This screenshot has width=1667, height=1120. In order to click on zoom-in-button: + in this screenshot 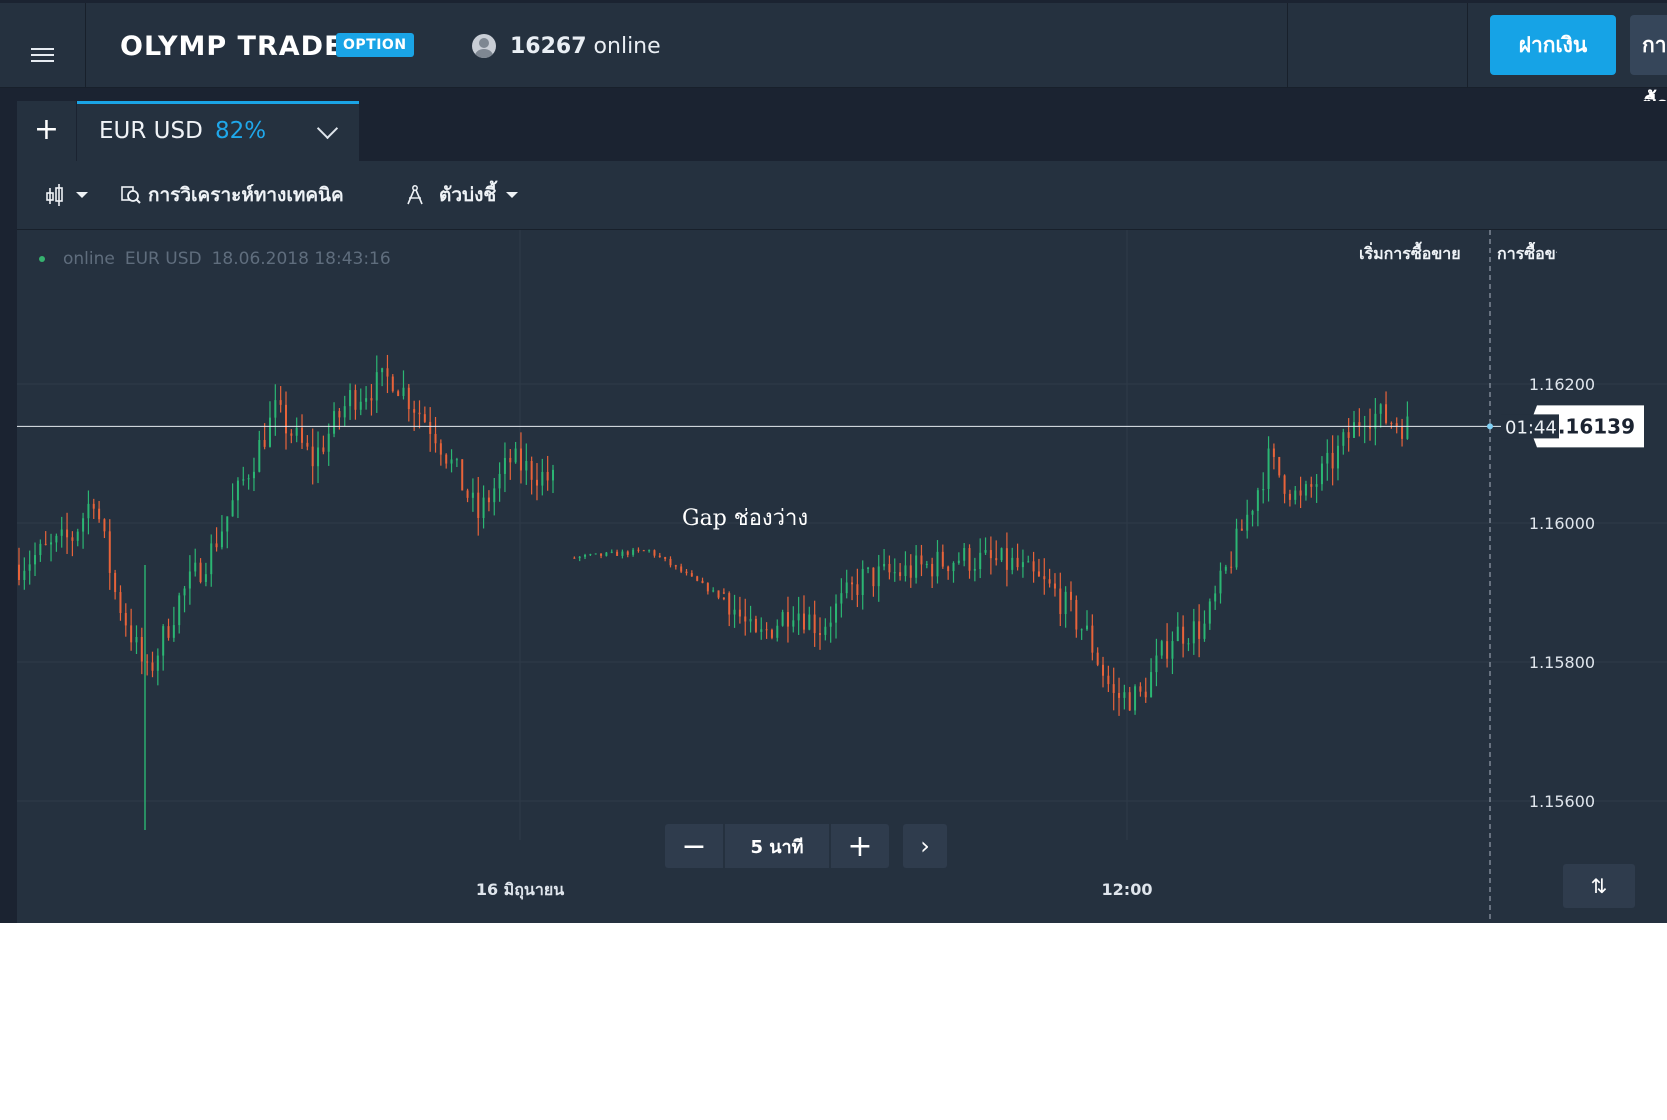, I will do `click(860, 846)`.